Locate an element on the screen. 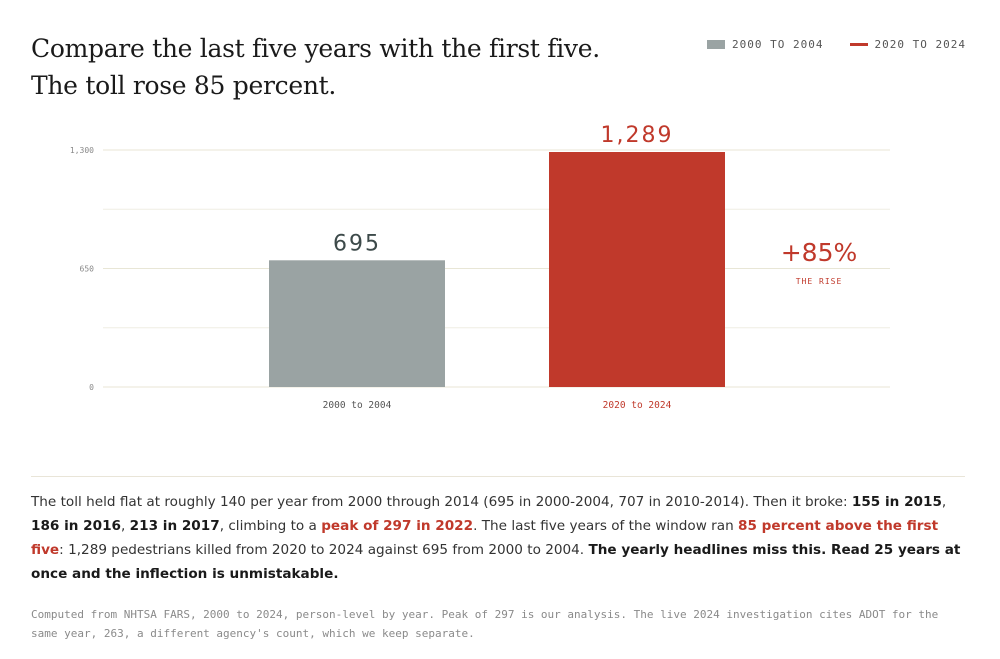  rise-annotation-value: +85% is located at coordinates (819, 252).